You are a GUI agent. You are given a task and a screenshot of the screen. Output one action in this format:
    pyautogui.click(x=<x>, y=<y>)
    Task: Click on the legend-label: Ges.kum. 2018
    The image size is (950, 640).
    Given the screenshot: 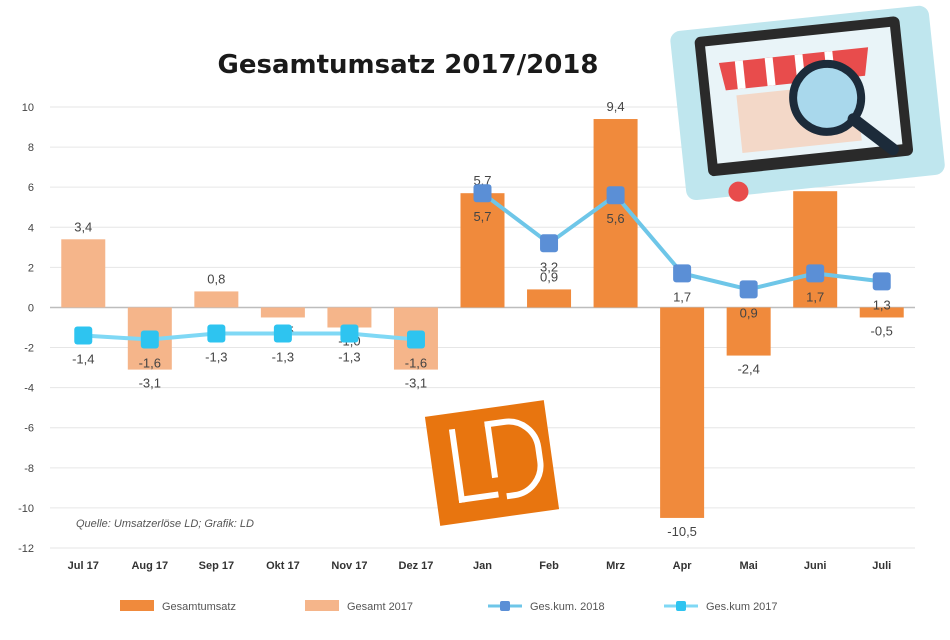 What is the action you would take?
    pyautogui.click(x=567, y=607)
    